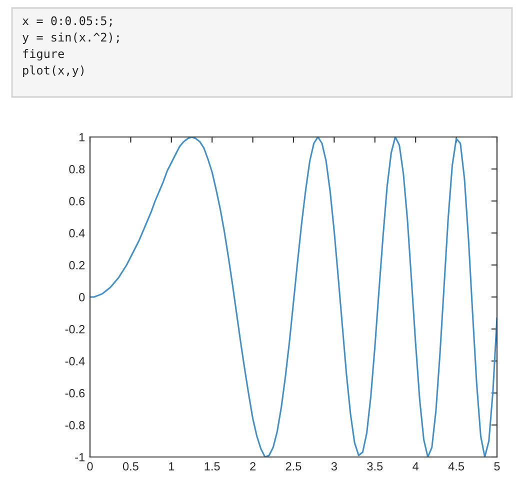  What do you see at coordinates (75, 361) in the screenshot?
I see `y-tick-label: -0.4` at bounding box center [75, 361].